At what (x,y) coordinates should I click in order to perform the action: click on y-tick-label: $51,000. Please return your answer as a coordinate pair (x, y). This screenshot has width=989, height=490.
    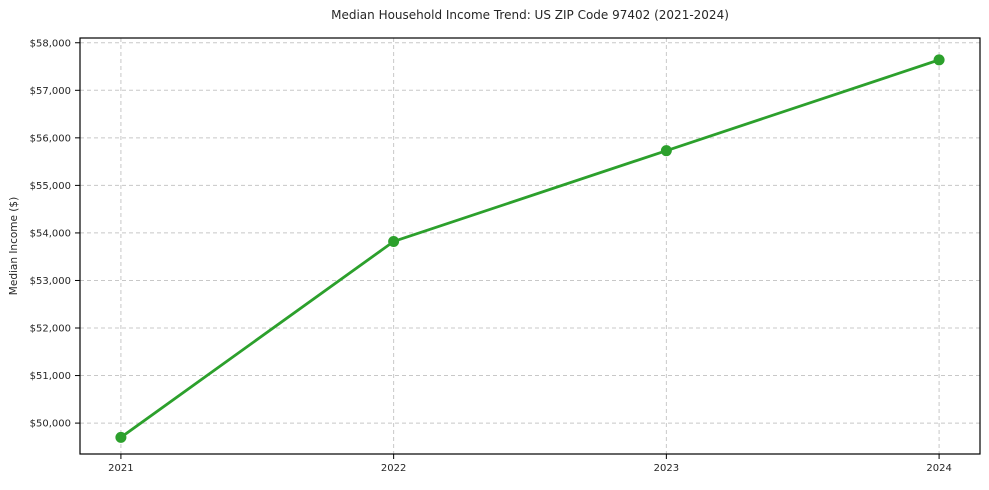
    Looking at the image, I should click on (50, 376).